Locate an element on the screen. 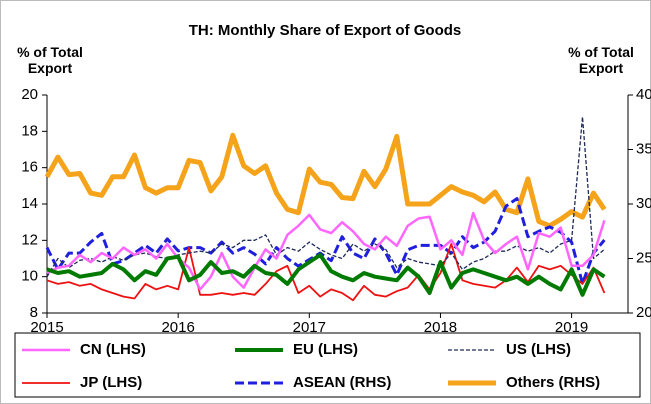  legend-label: US (LHS) is located at coordinates (538, 349).